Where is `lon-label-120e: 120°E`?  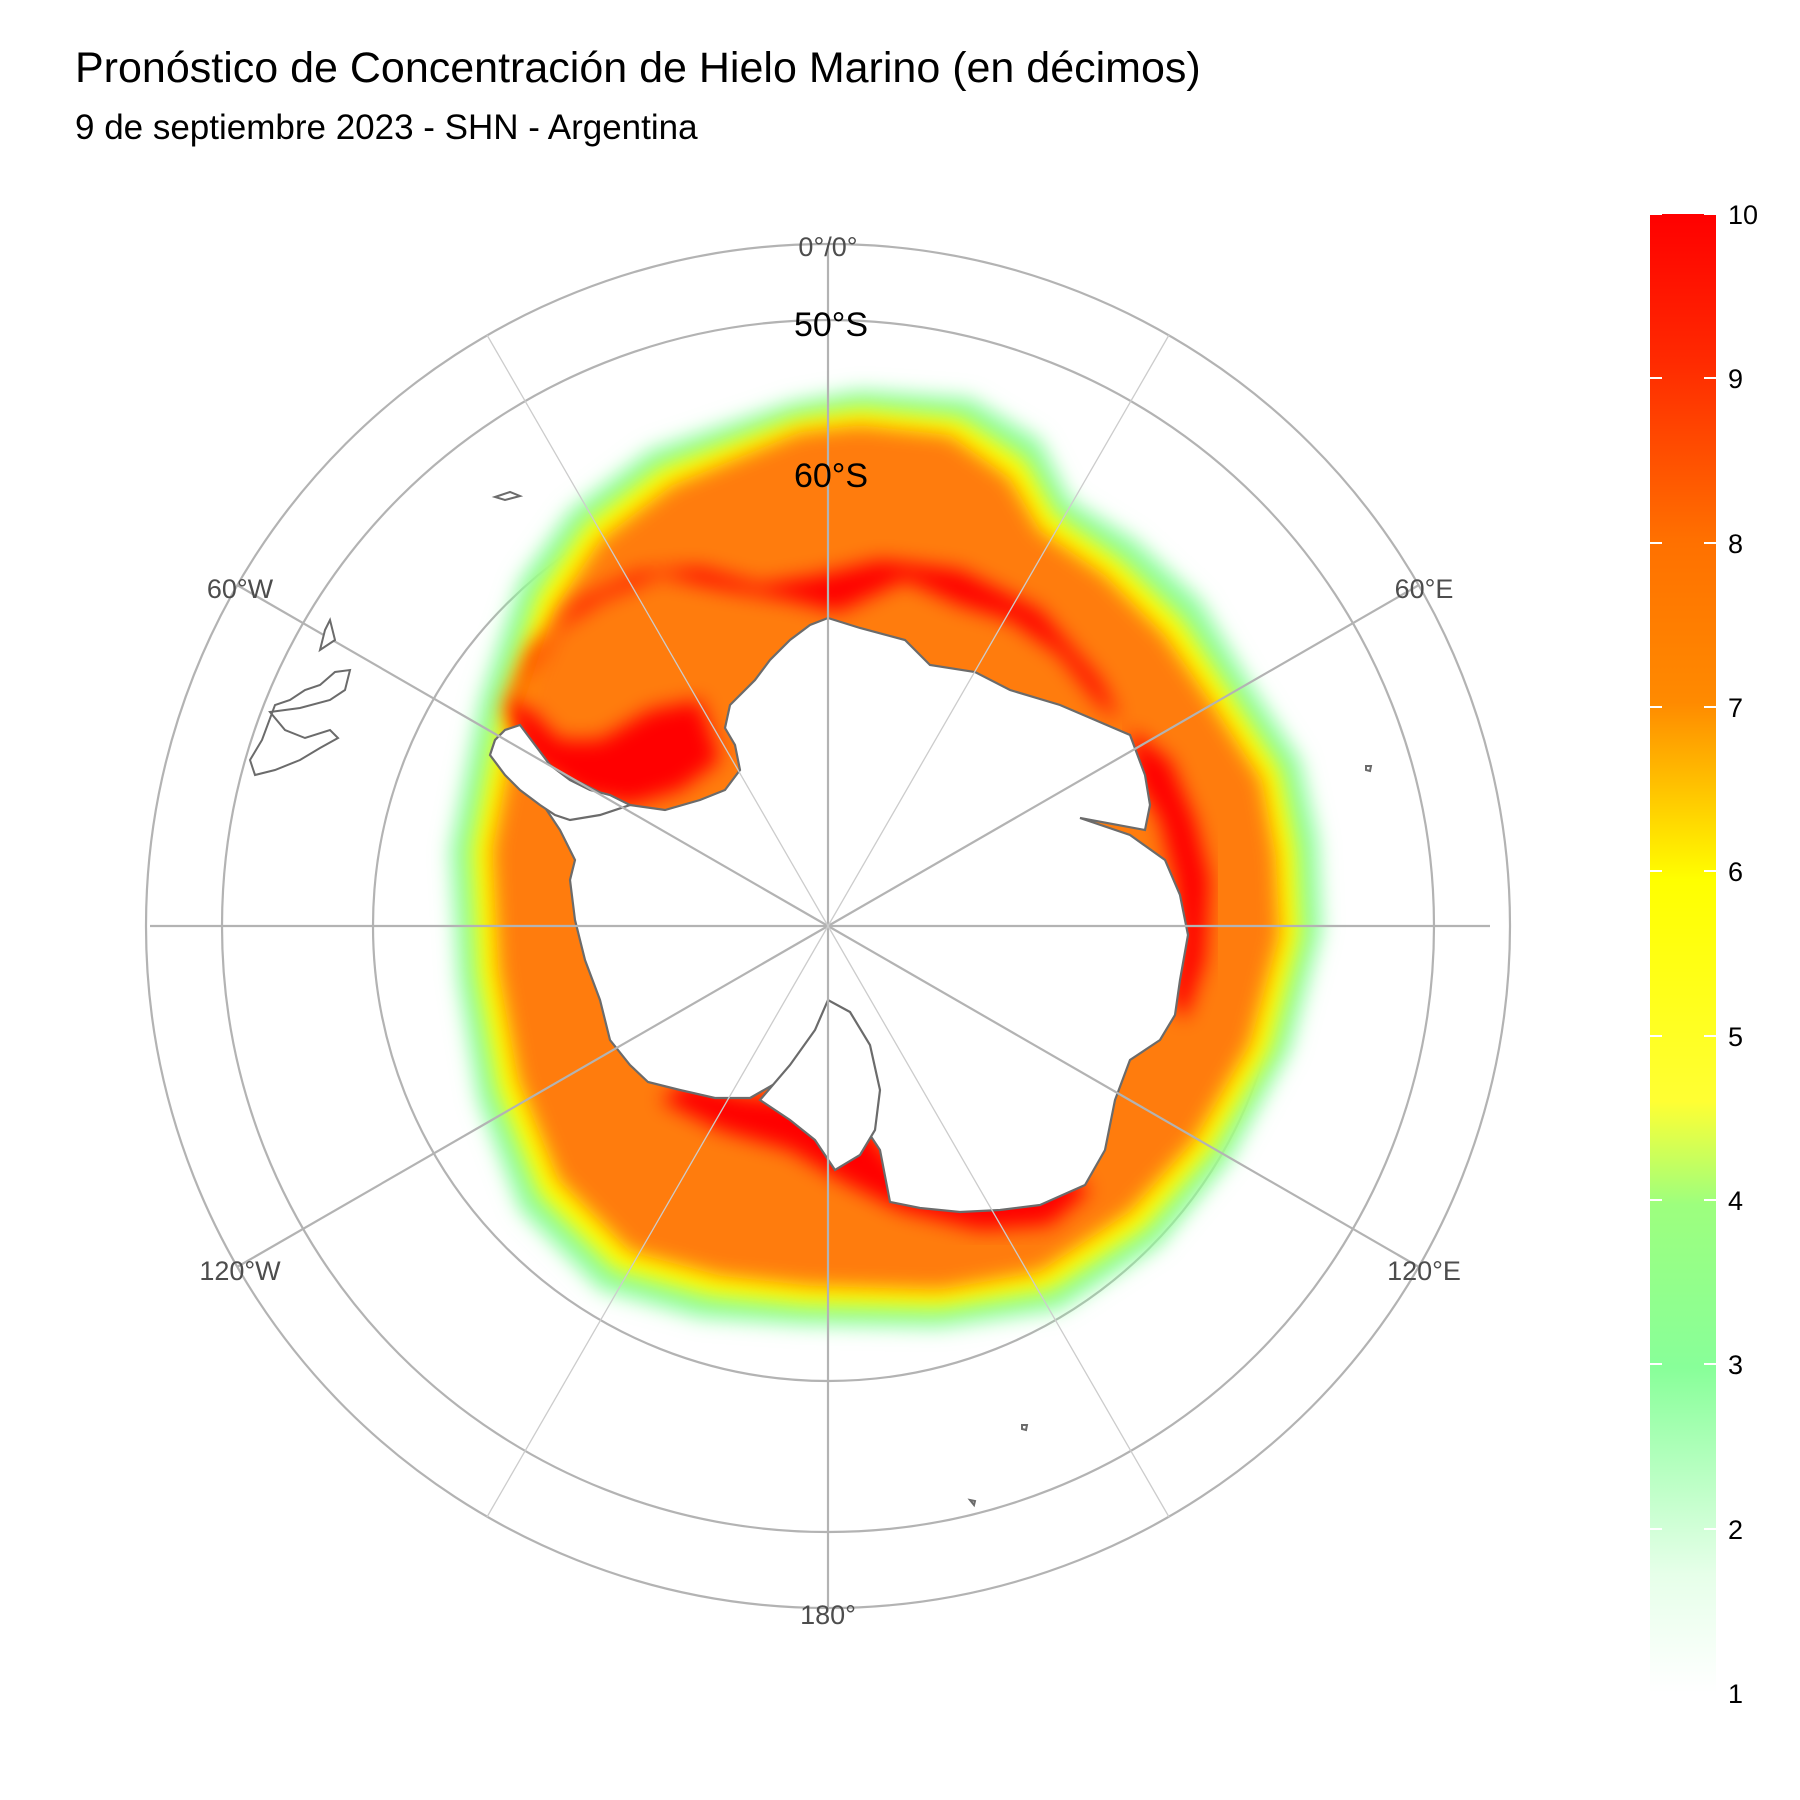
lon-label-120e: 120°E is located at coordinates (1424, 1271).